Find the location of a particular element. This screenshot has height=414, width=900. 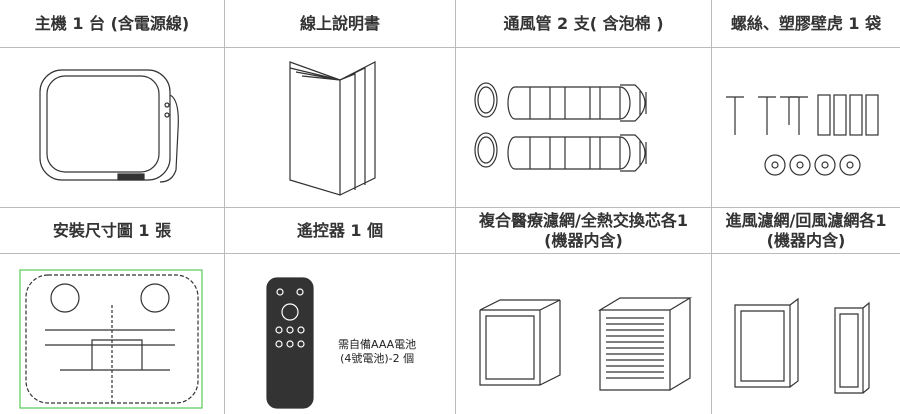

duct-drawing is located at coordinates (560, 127).